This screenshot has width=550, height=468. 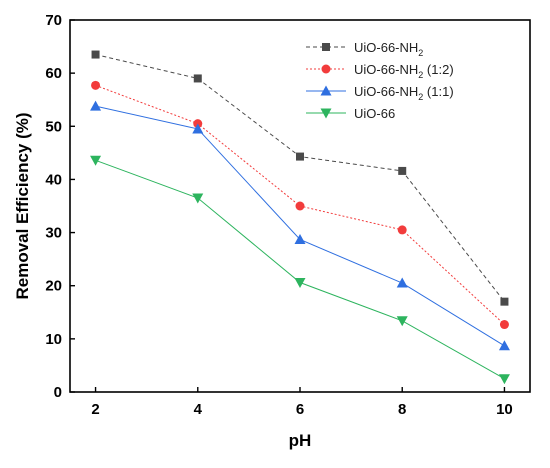 I want to click on y-tick-label: 20, so click(x=53, y=286).